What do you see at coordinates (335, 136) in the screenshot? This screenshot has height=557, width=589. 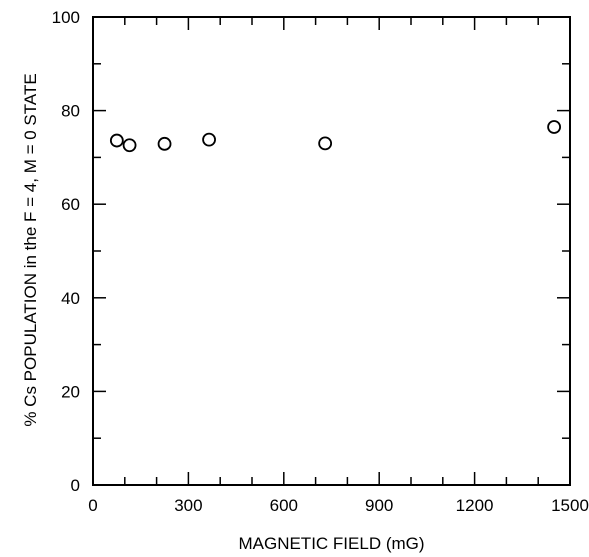 I see `data-points` at bounding box center [335, 136].